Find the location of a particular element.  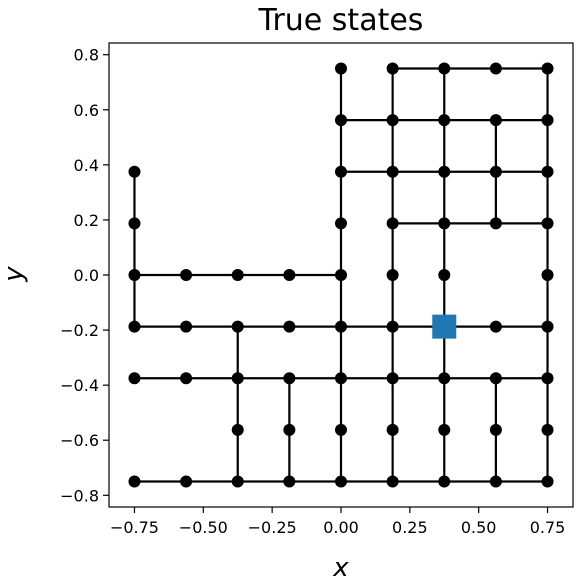

chart-title: True states is located at coordinates (341, 20).